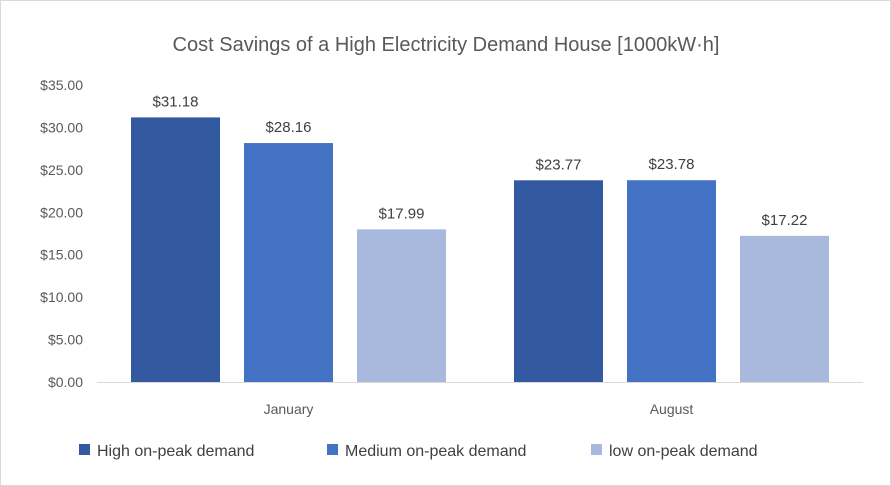  I want to click on y-tick-label: $5.00, so click(65, 340).